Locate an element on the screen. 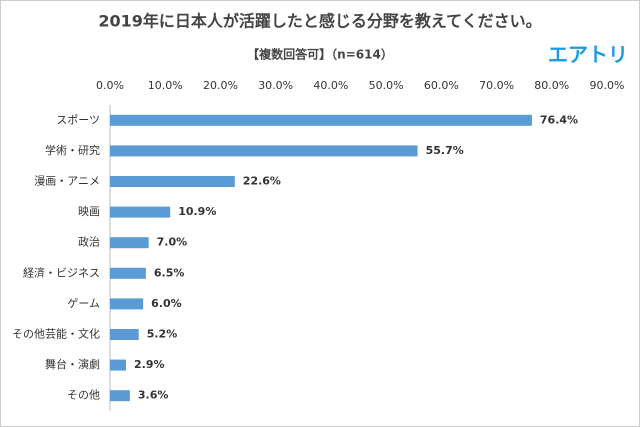 This screenshot has height=427, width=640. y-tick-label: その他芸能・文化 is located at coordinates (56, 334).